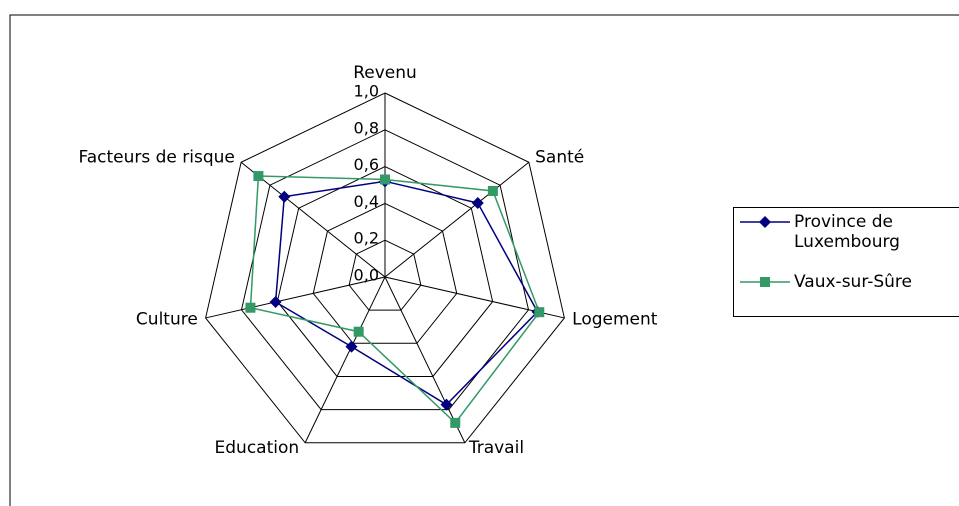 The width and height of the screenshot is (959, 506). What do you see at coordinates (615, 320) in the screenshot?
I see `category-label: Logement` at bounding box center [615, 320].